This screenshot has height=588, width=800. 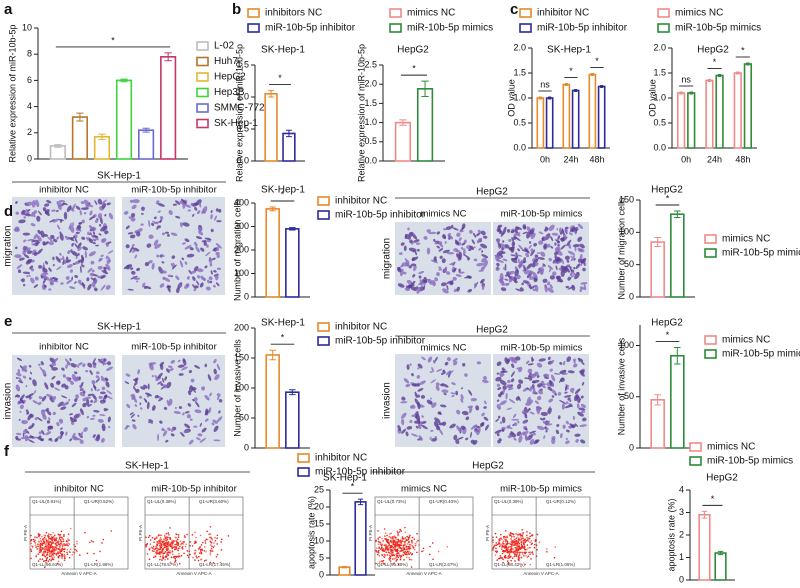 I want to click on condition-label: miR-10b-5p mimics, so click(x=542, y=214).